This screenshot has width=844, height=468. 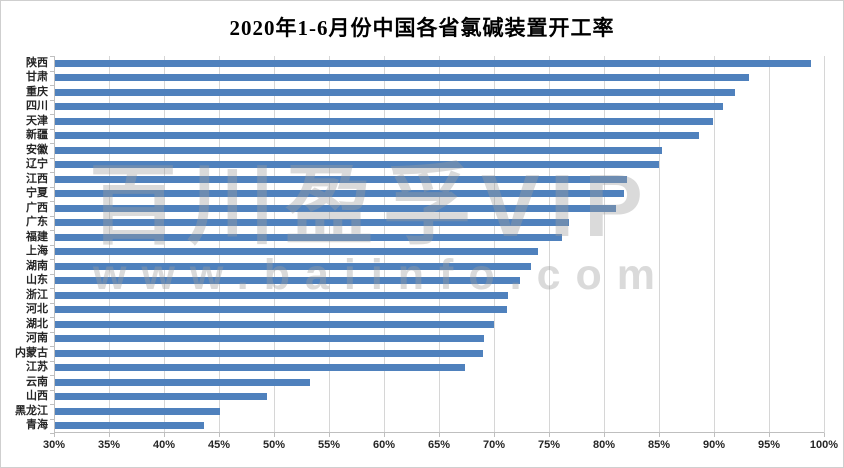 What do you see at coordinates (164, 445) in the screenshot?
I see `x-axis-label-40%: 40%` at bounding box center [164, 445].